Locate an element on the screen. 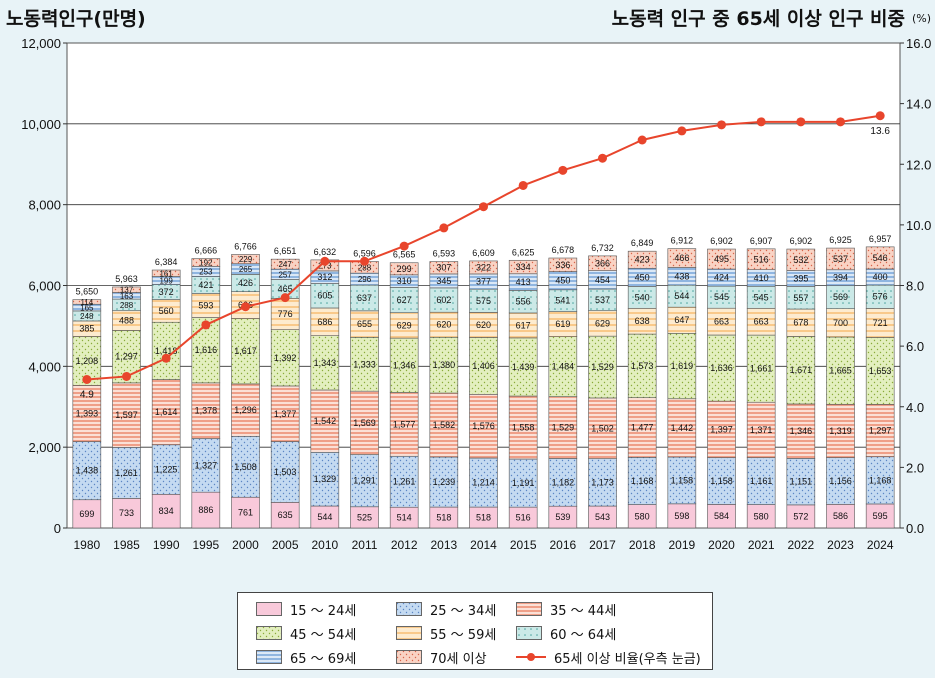 Image resolution: width=935 pixels, height=678 pixels. x-tick-label: 2012 is located at coordinates (404, 545).